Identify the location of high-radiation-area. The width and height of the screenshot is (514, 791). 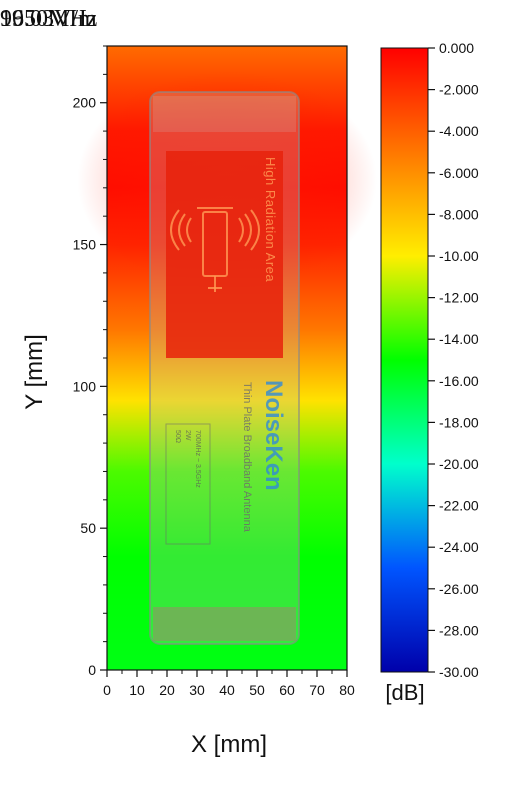
(224, 254).